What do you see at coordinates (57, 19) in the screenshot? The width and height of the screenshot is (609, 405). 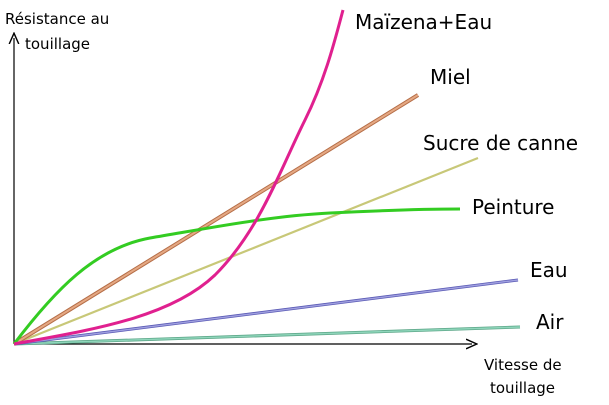 I see `y-axis-label: Résistance au` at bounding box center [57, 19].